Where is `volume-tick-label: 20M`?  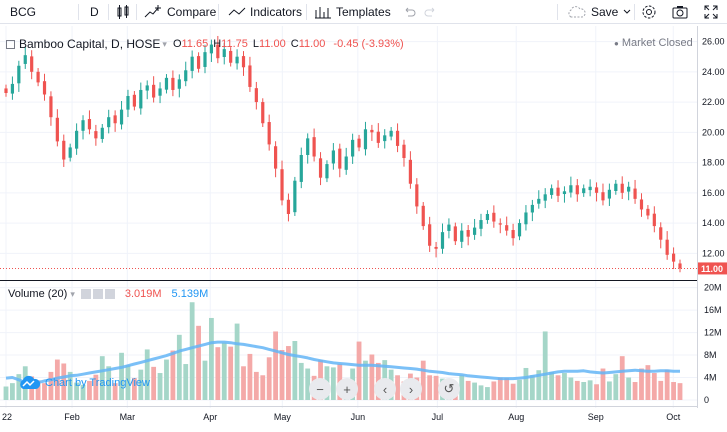
volume-tick-label: 20M is located at coordinates (713, 288).